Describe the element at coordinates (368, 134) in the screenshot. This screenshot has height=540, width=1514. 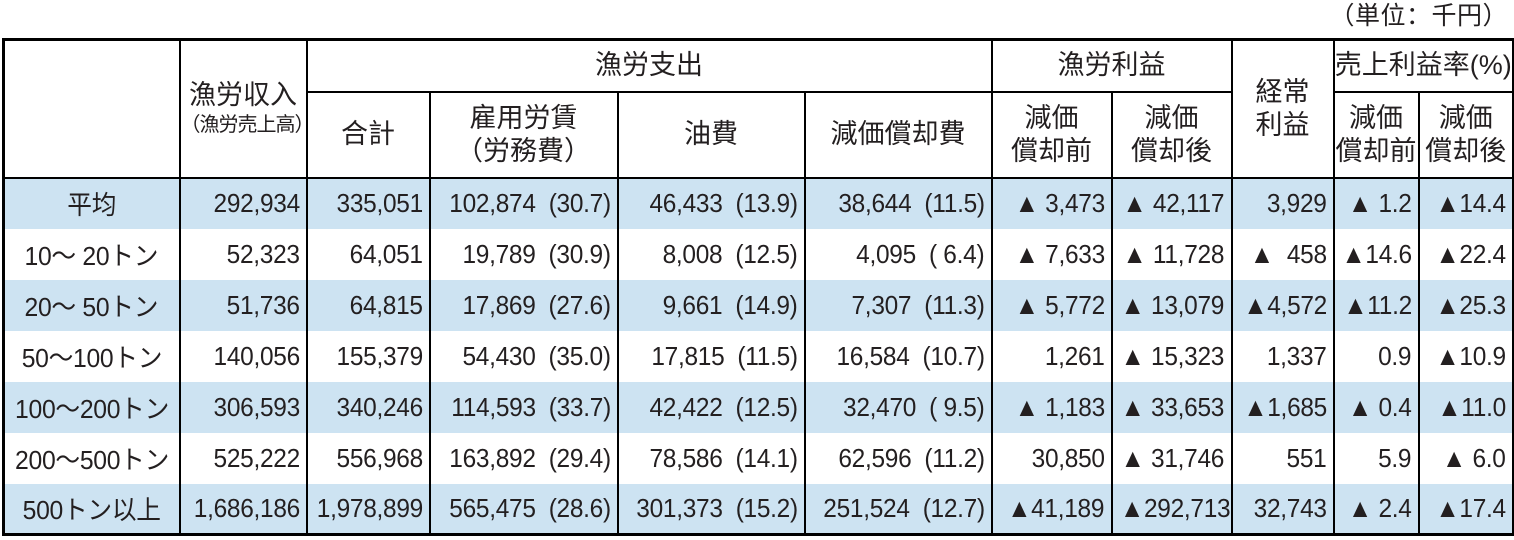
I see `header-expense-total: 合計` at that location.